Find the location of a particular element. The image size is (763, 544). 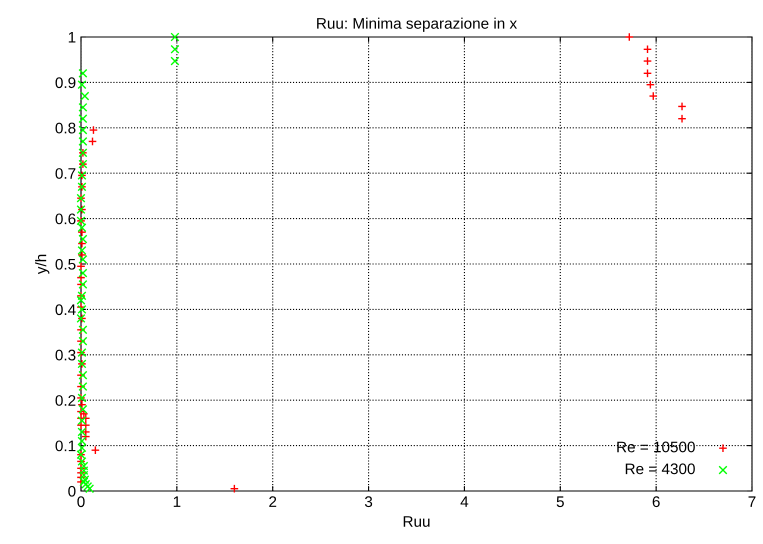

y-tick-label: 0.4 is located at coordinates (66, 310).